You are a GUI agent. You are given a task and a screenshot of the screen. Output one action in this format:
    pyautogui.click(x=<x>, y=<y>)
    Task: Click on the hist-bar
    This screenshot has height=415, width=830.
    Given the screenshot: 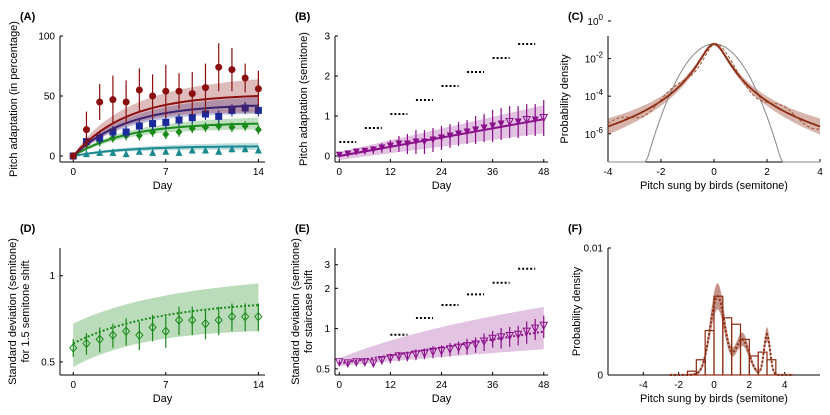 What is the action you would take?
    pyautogui.click(x=771, y=367)
    